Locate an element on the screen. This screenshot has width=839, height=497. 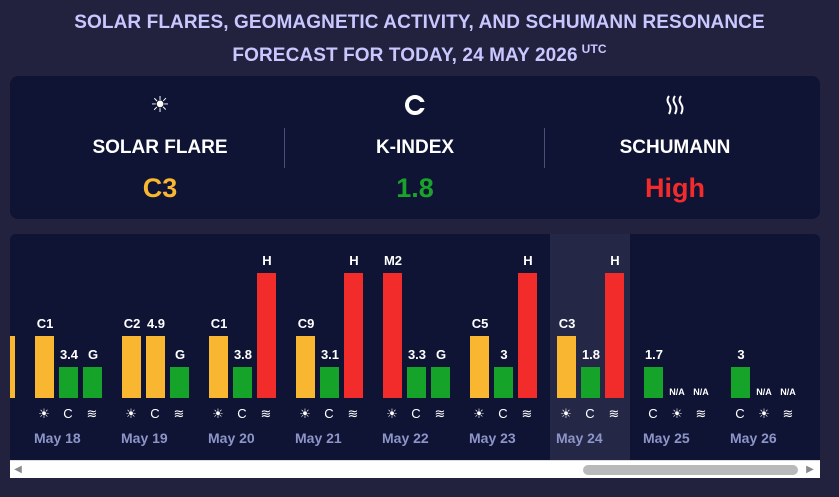
title-line-2: FORECAST FOR TODAY, 24 MAY 2026 UTC is located at coordinates (419, 52).